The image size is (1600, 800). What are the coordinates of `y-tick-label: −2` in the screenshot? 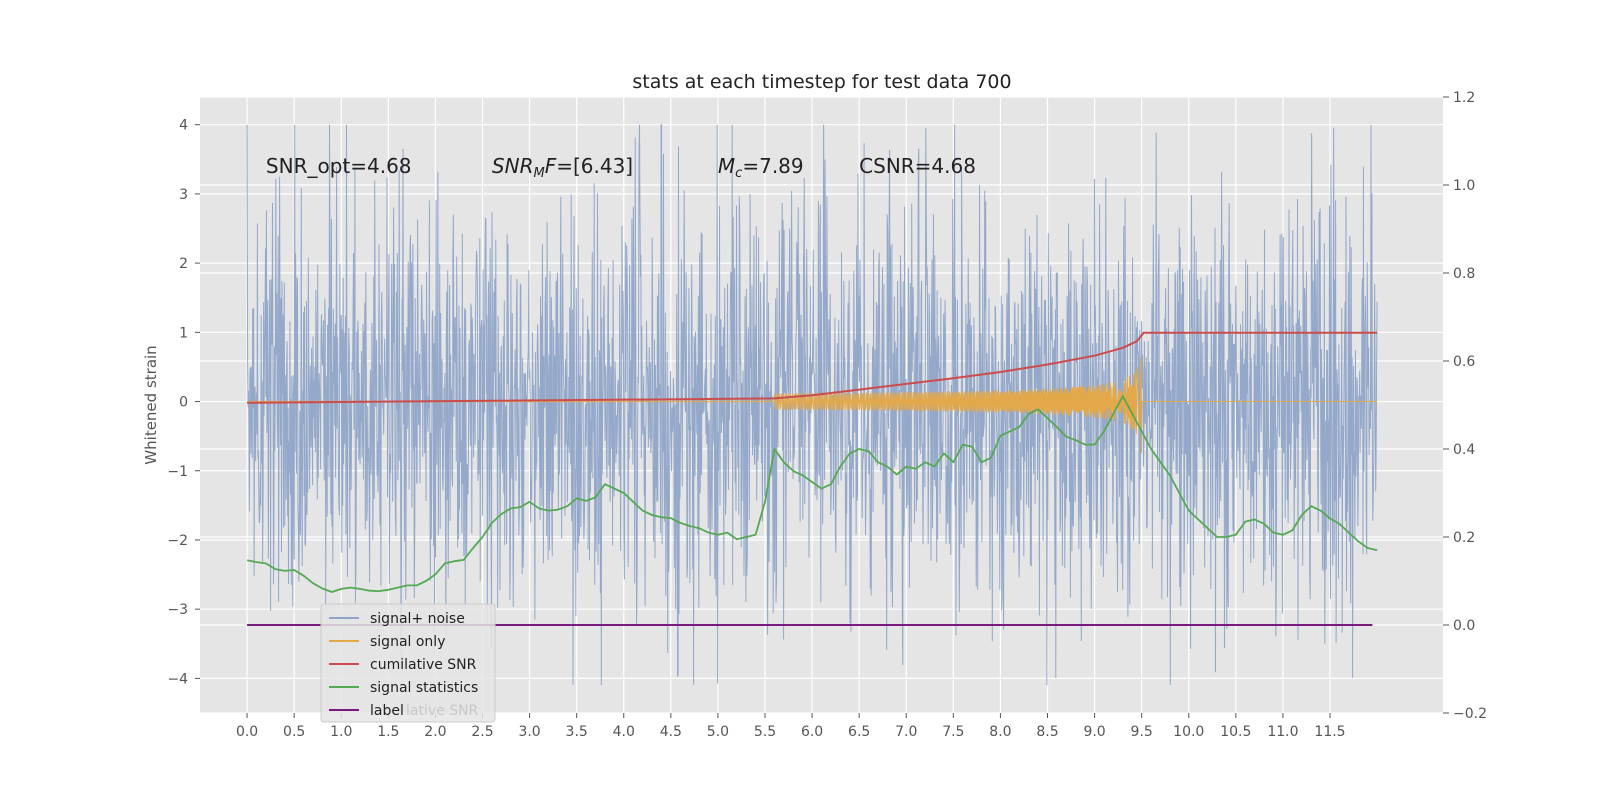 It's located at (177, 541).